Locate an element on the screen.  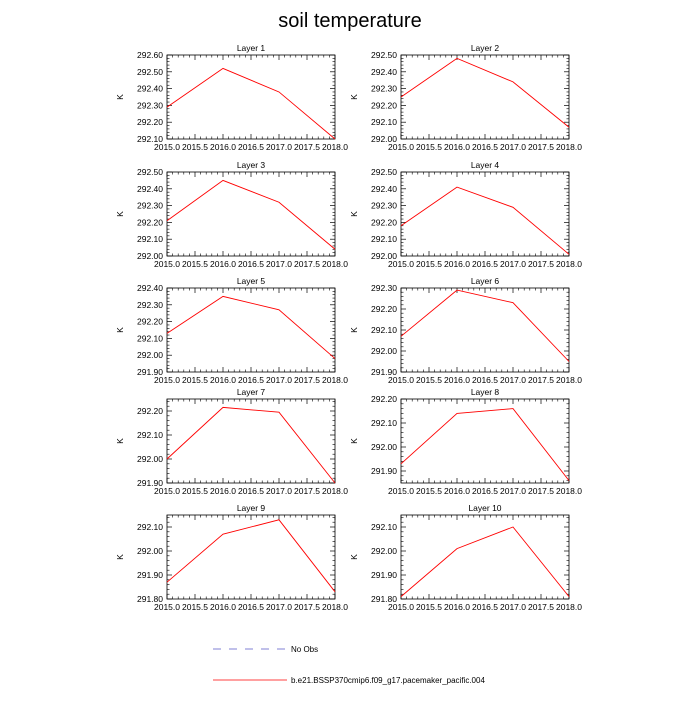
legend-obs-label: No Obs is located at coordinates (304, 649).